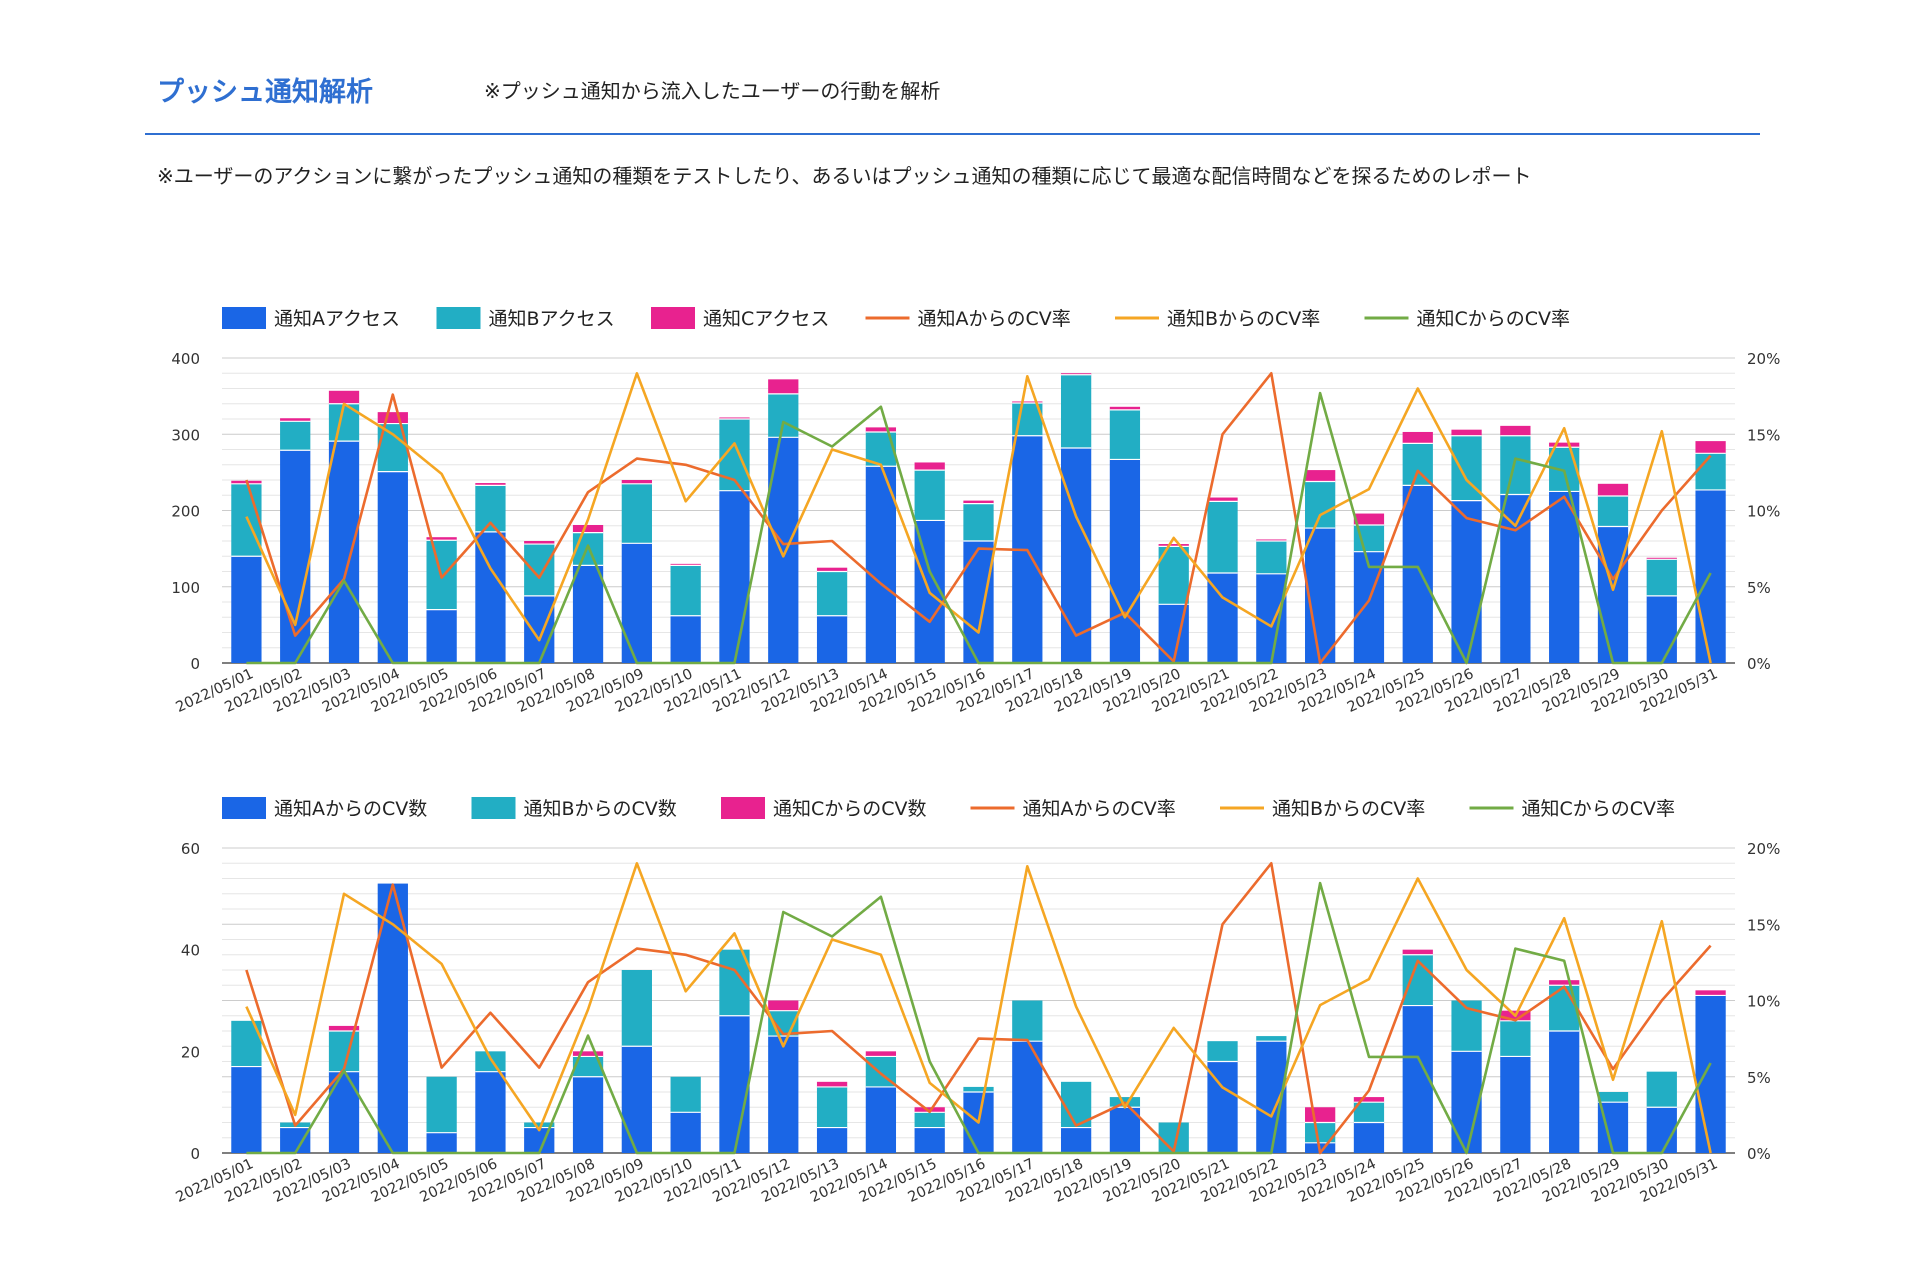  What do you see at coordinates (1348, 809) in the screenshot?
I see `legend-label: 通知BからのCV率` at bounding box center [1348, 809].